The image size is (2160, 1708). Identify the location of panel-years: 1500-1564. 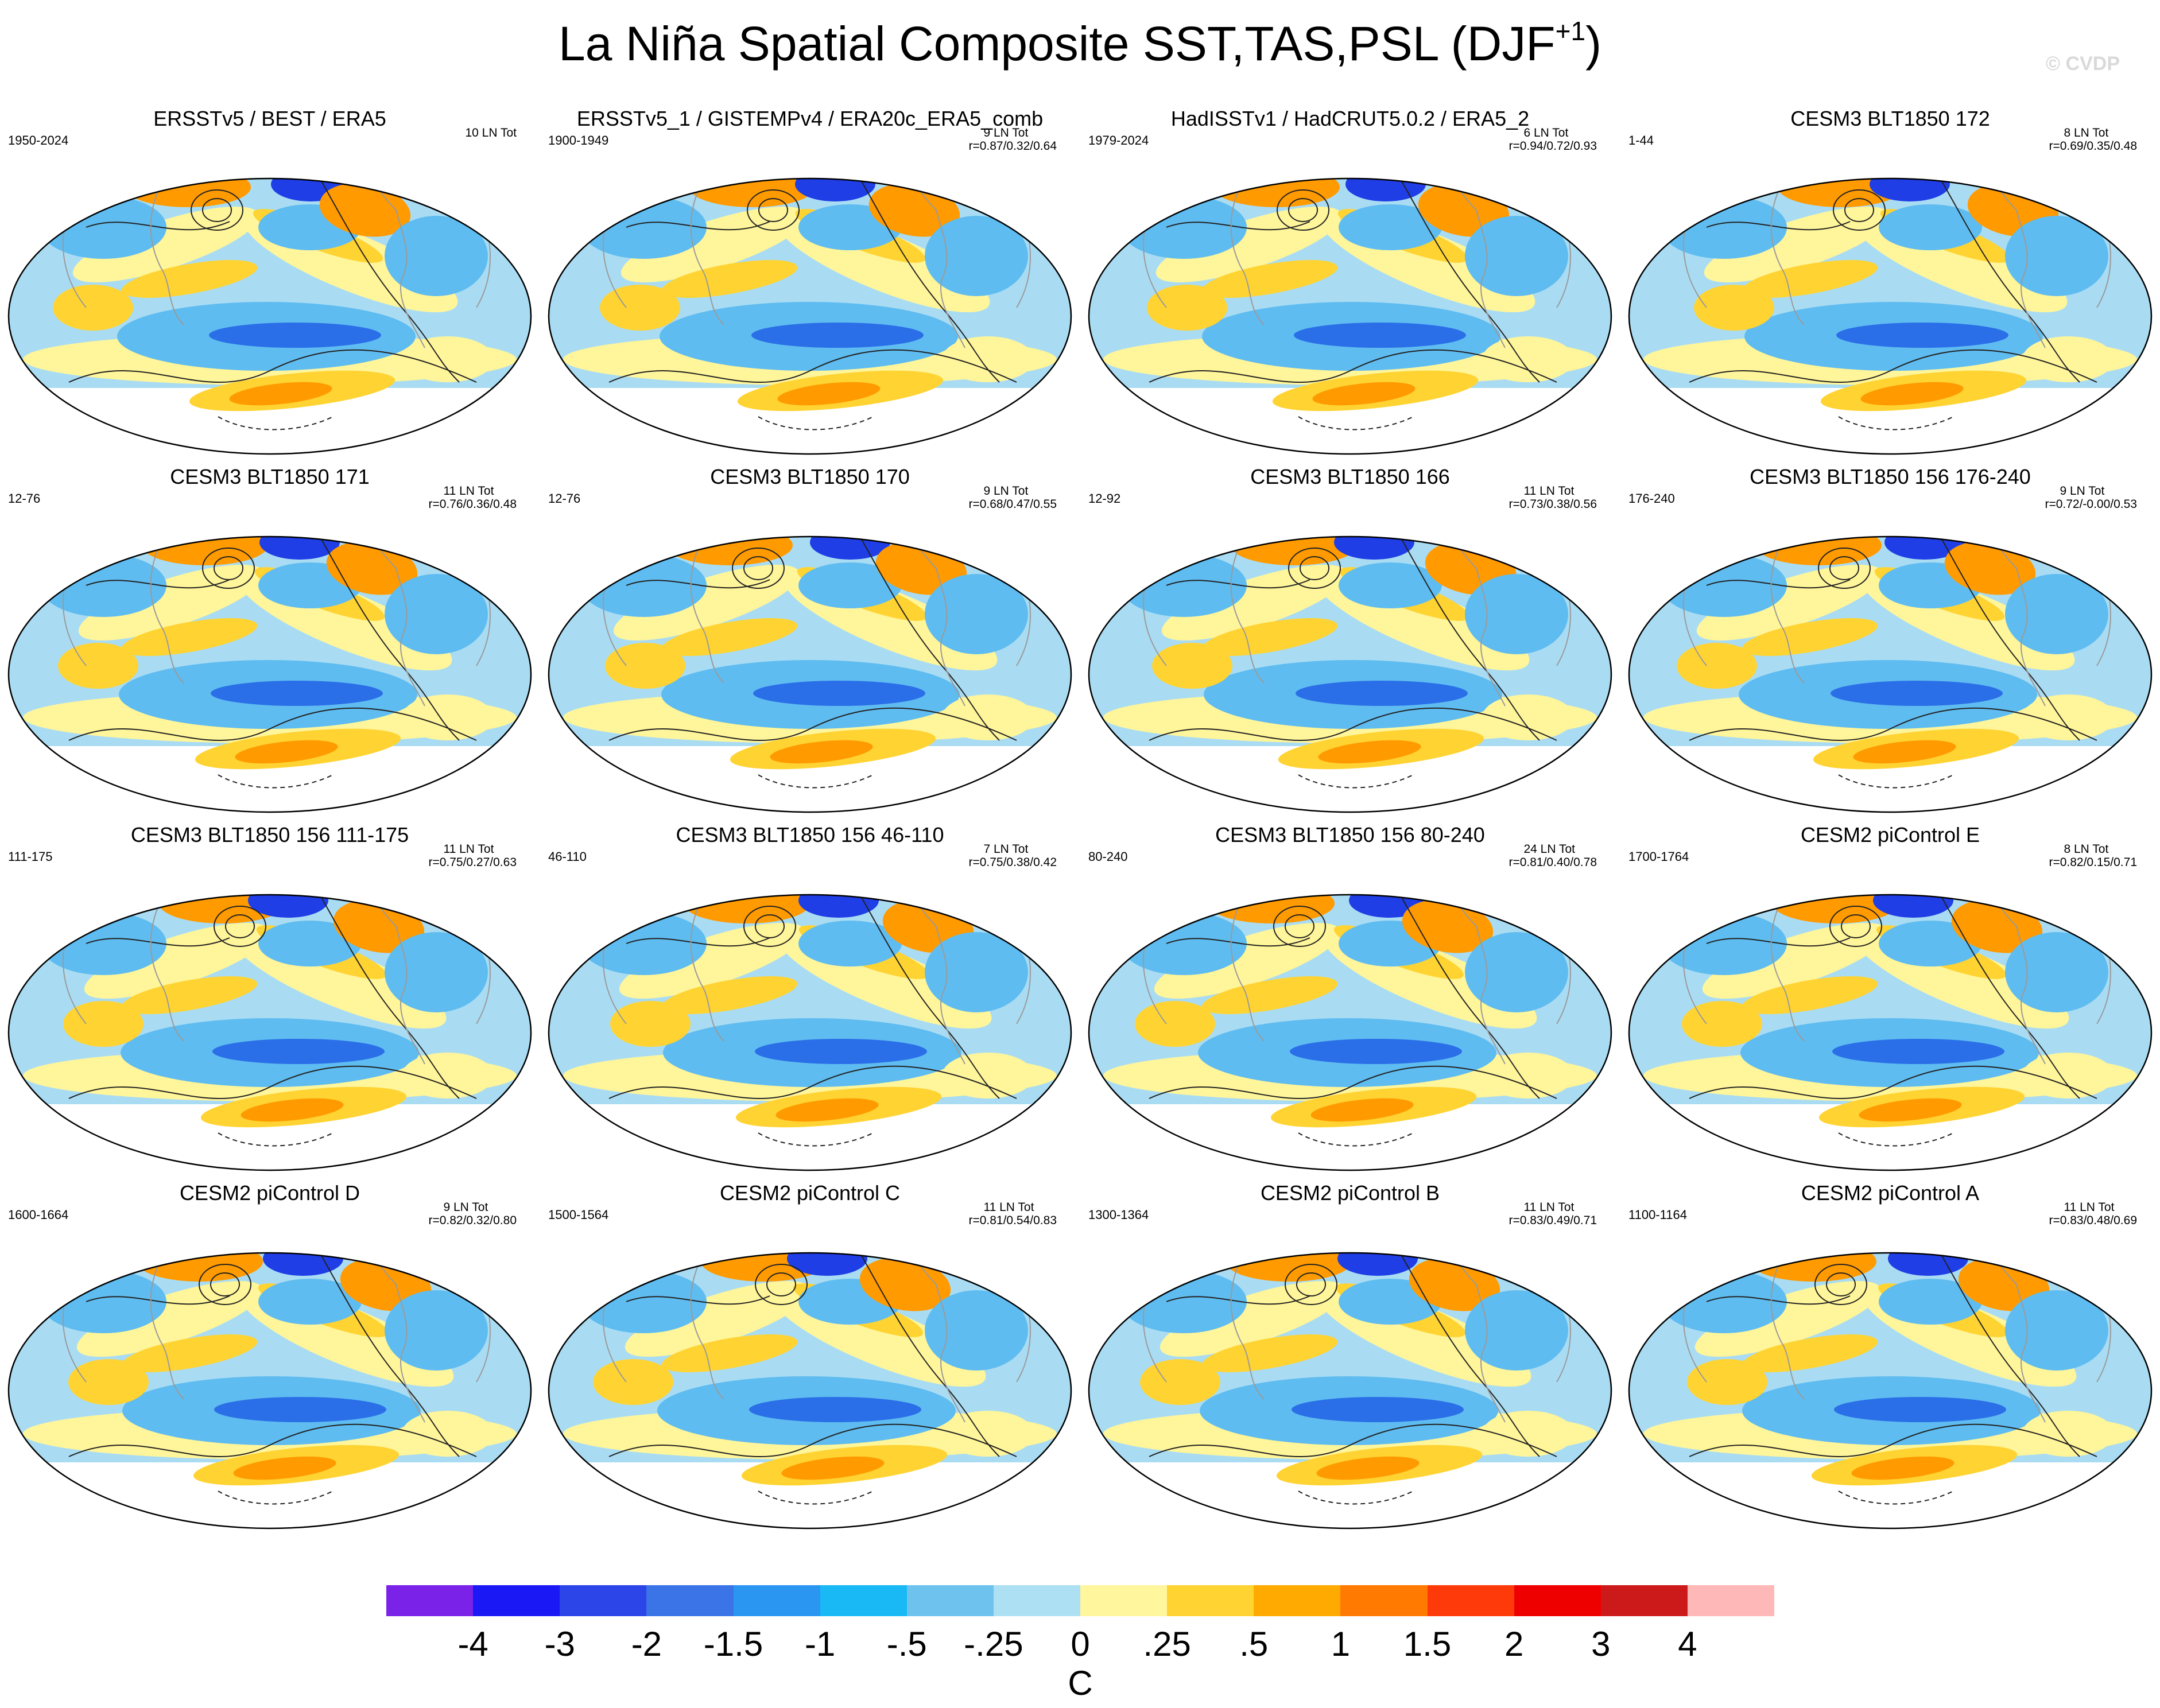
(578, 1215).